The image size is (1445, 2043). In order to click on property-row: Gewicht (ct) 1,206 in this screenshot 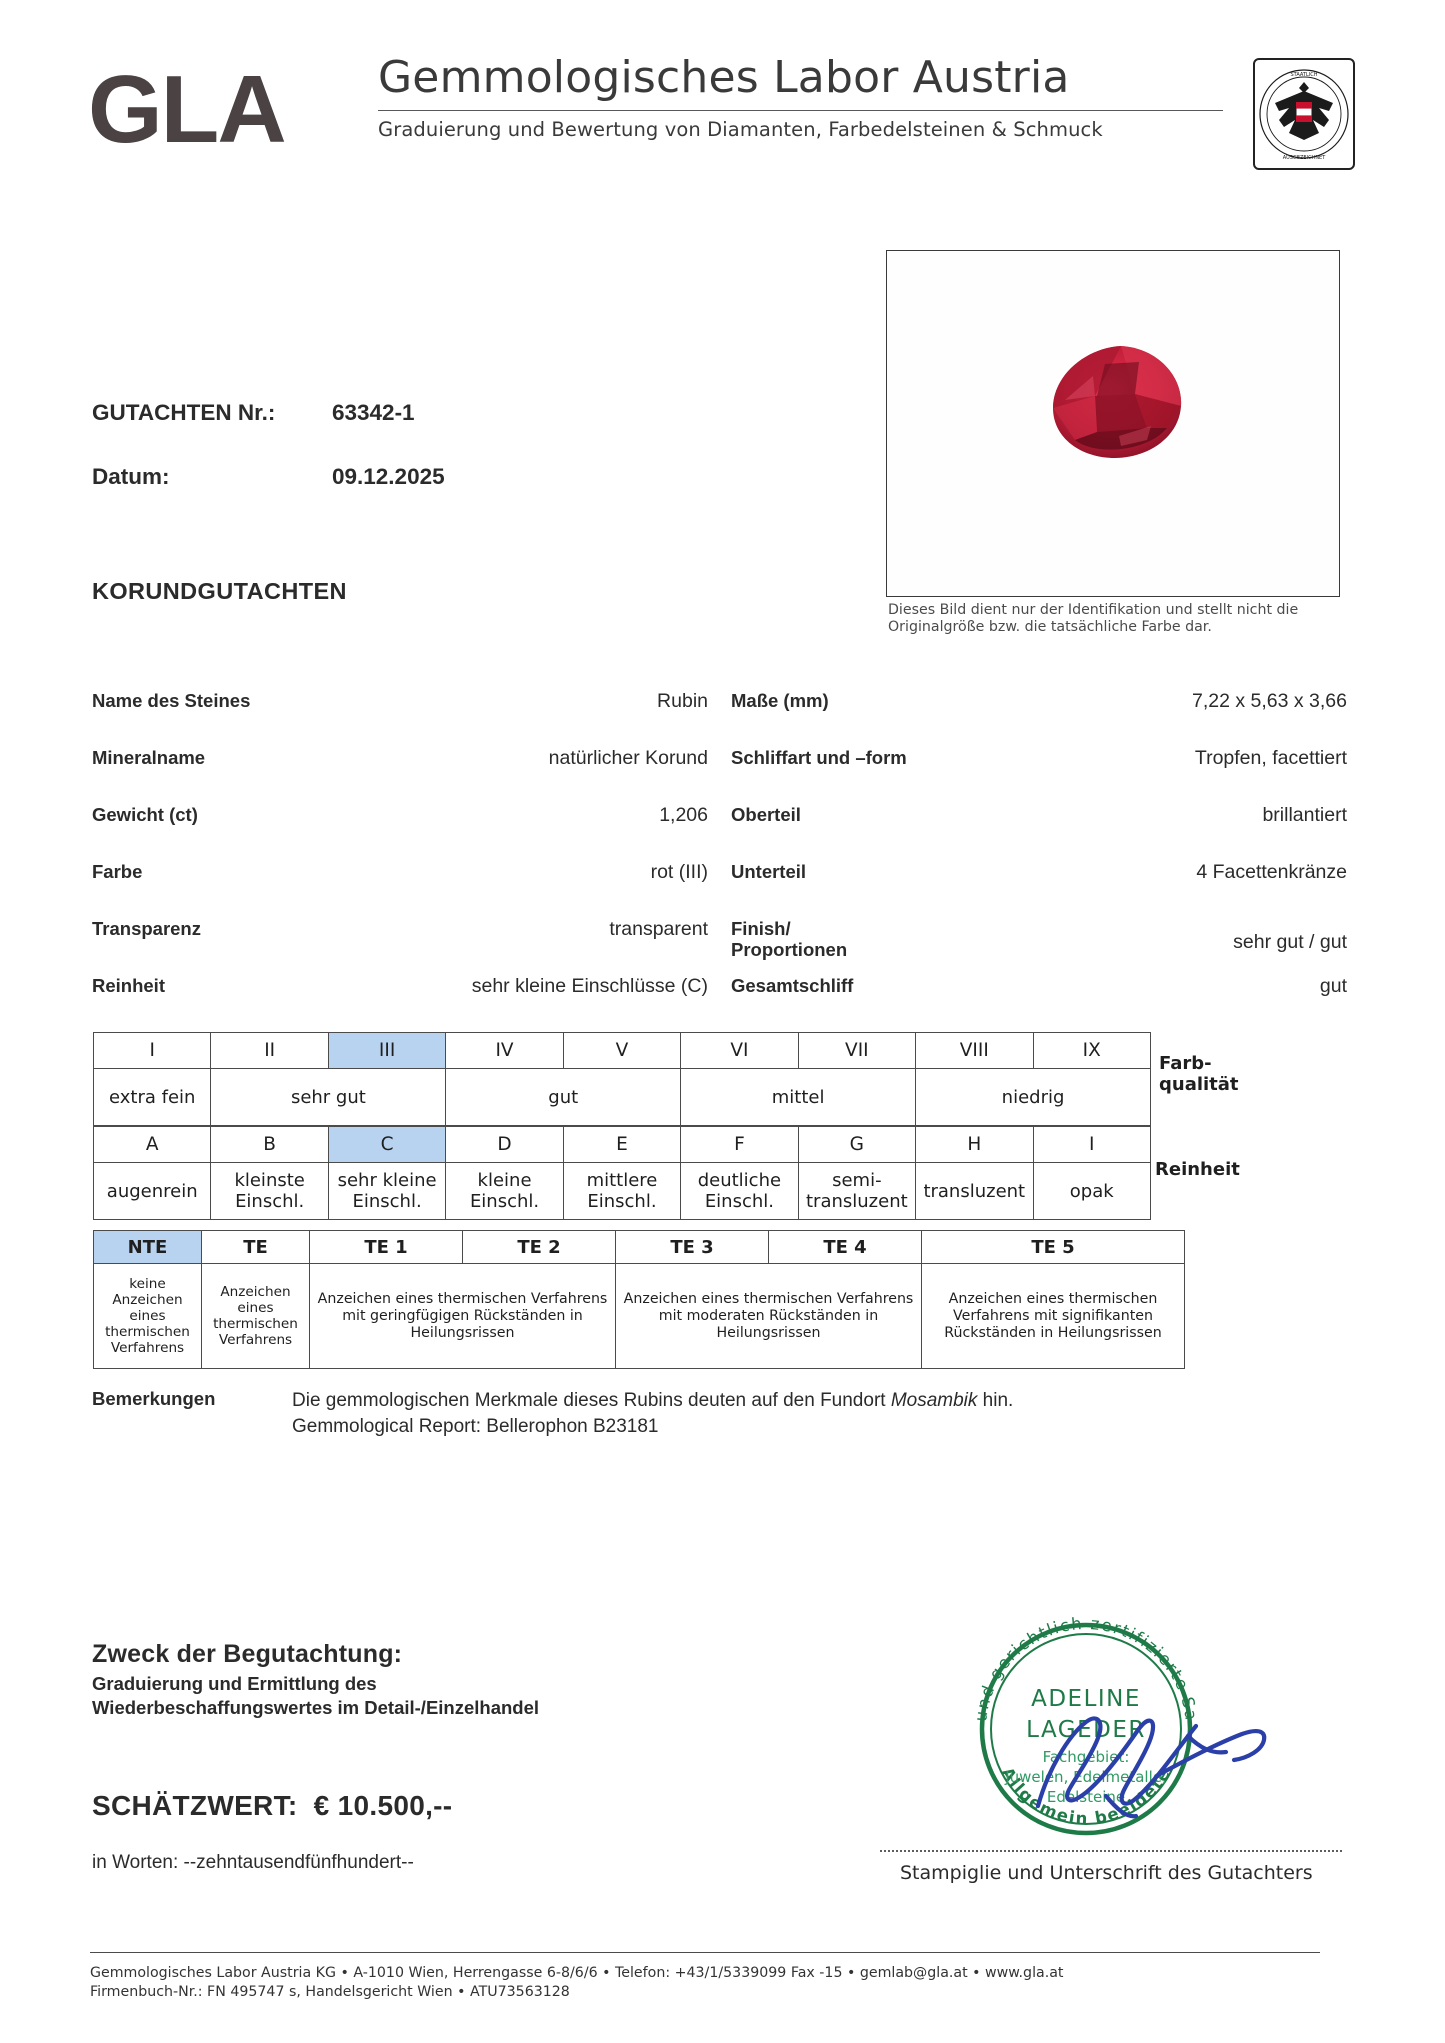, I will do `click(400, 830)`.